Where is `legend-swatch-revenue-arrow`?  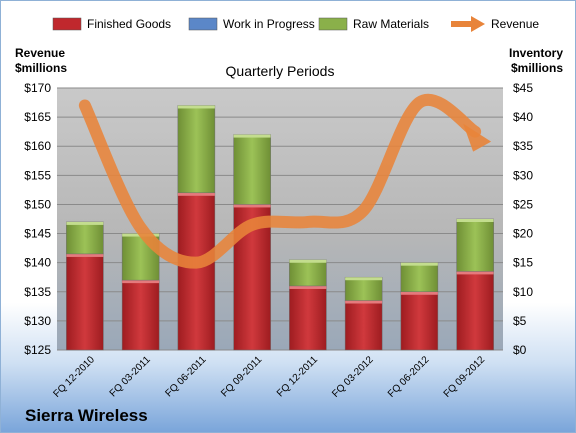 legend-swatch-revenue-arrow is located at coordinates (478, 24).